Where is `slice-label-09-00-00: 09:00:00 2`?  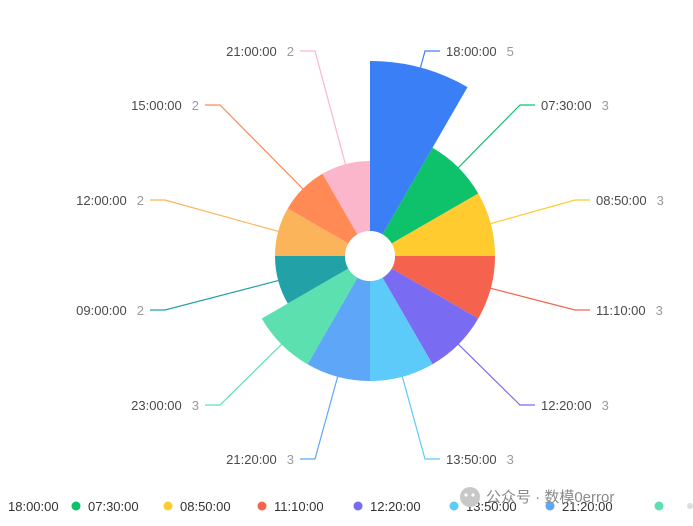 slice-label-09-00-00: 09:00:00 2 is located at coordinates (110, 310).